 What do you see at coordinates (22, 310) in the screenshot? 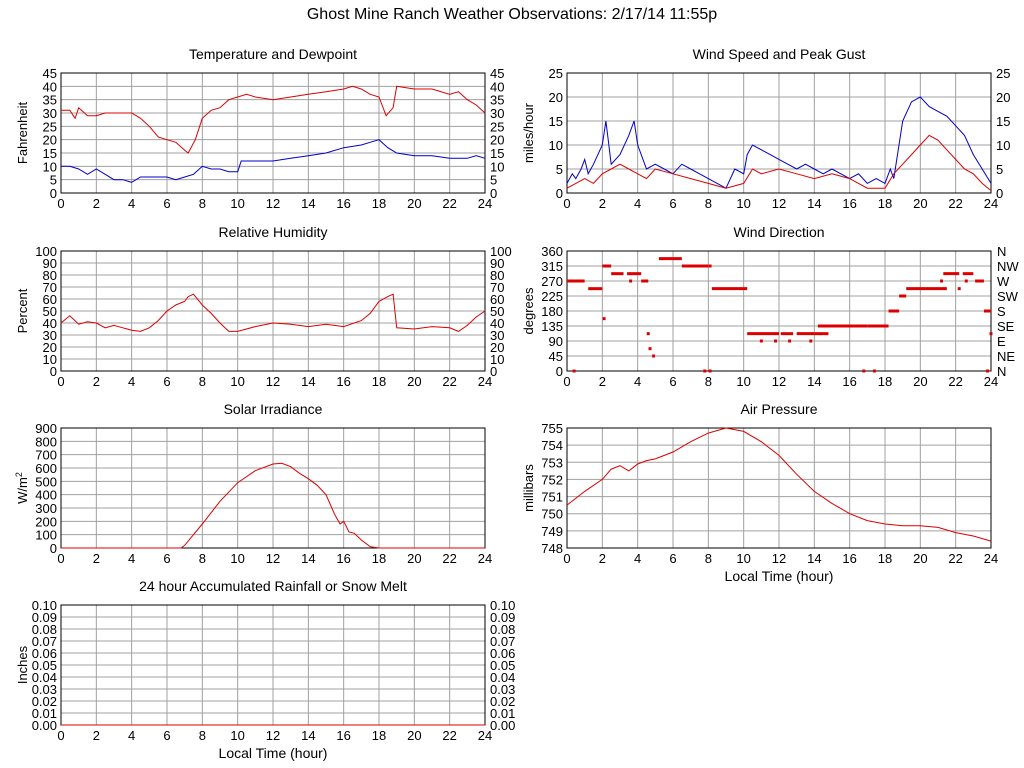
I see `y-axis-label: Percent` at bounding box center [22, 310].